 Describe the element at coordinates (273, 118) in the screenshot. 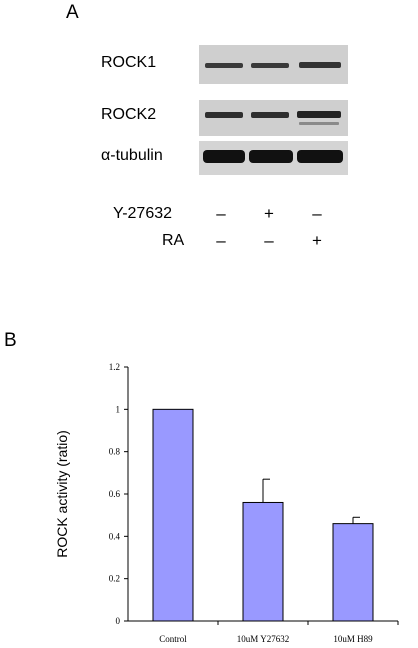

I see `western-blot-rock2` at that location.